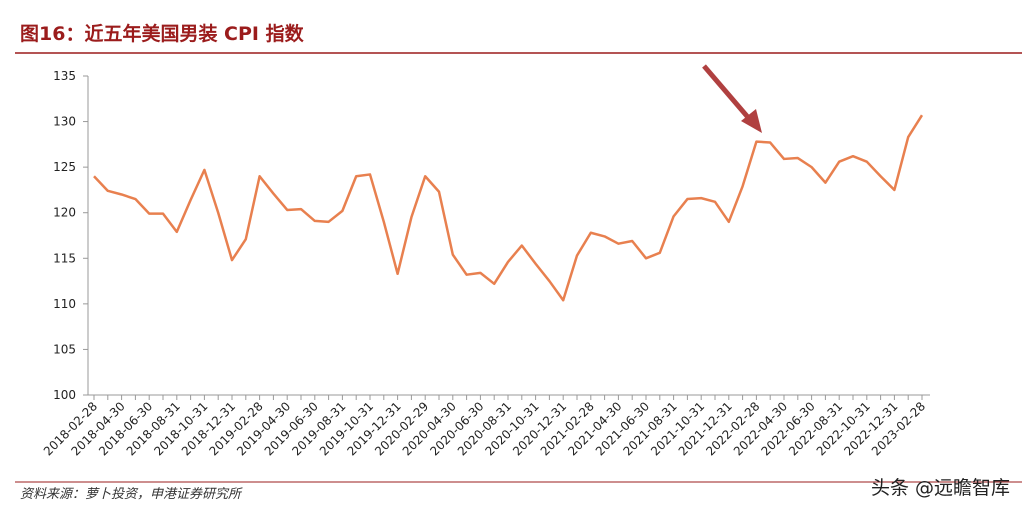  Describe the element at coordinates (64, 395) in the screenshot. I see `y-tick-label: 100` at that location.